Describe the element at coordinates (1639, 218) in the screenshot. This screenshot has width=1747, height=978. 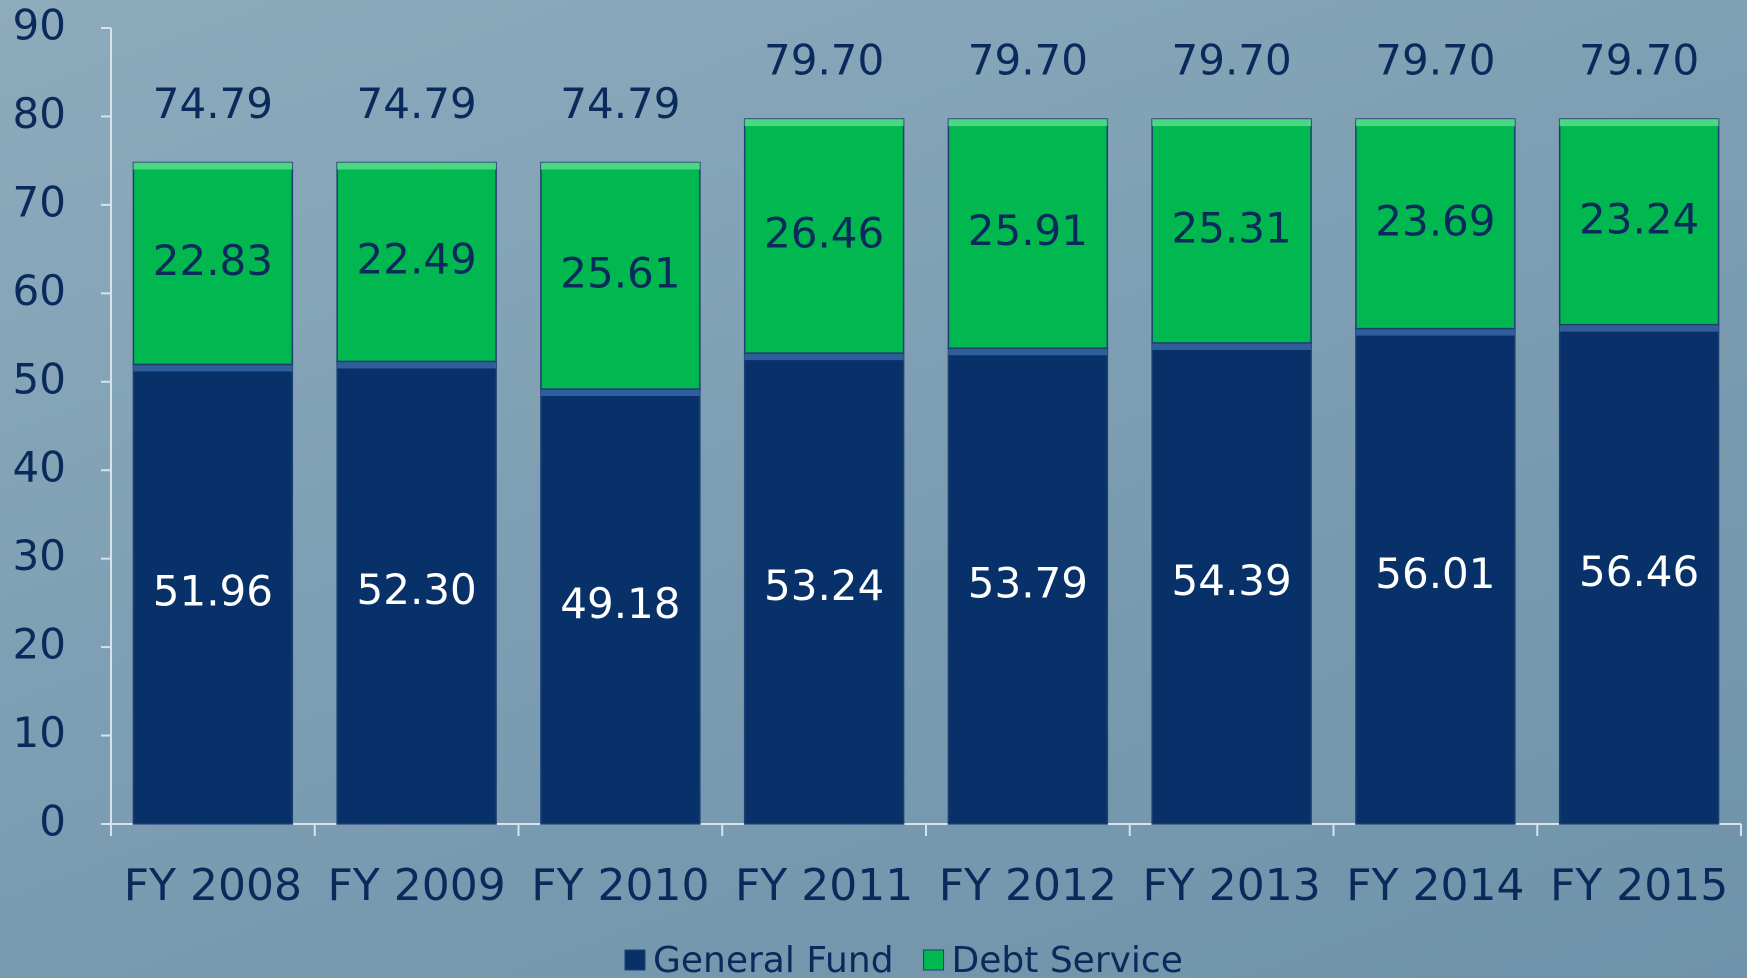
I see `data-label: 23.24` at that location.